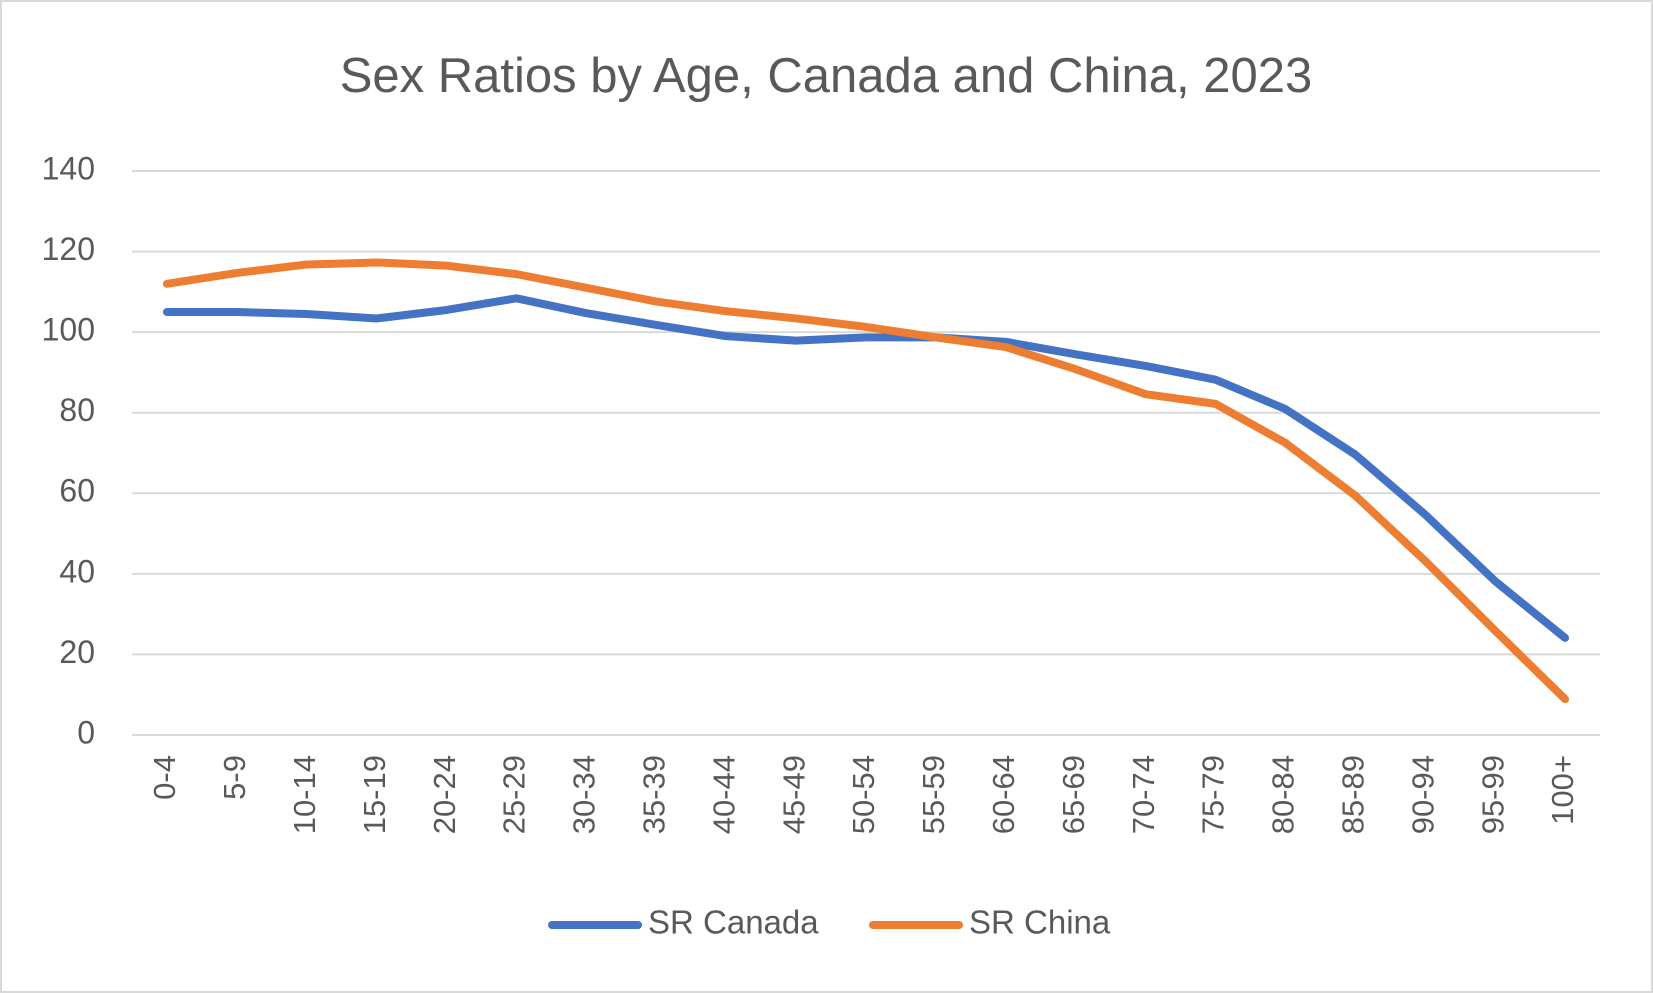 The width and height of the screenshot is (1653, 993). Describe the element at coordinates (77, 410) in the screenshot. I see `y-tick-label: 80` at that location.